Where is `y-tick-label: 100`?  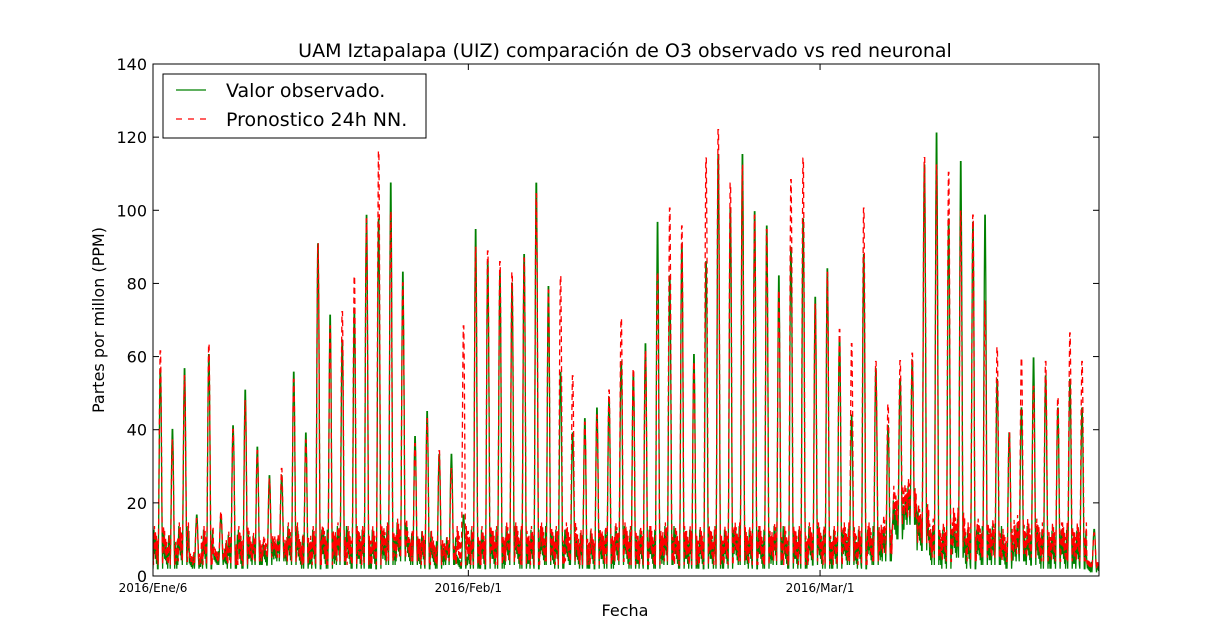
y-tick-label: 100 is located at coordinates (131, 210).